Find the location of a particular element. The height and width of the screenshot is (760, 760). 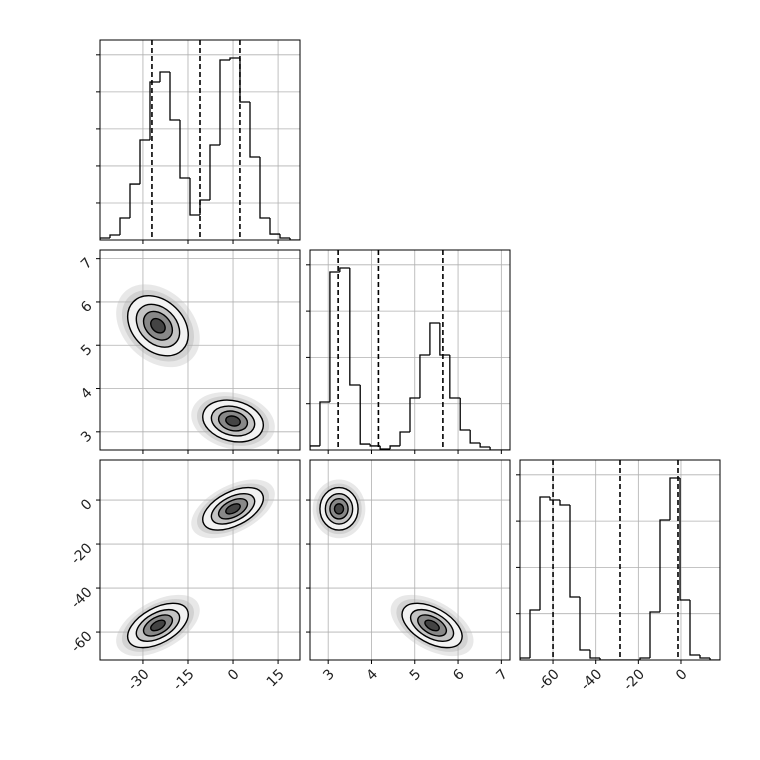

x-tick-label: -15 is located at coordinates (183, 679).